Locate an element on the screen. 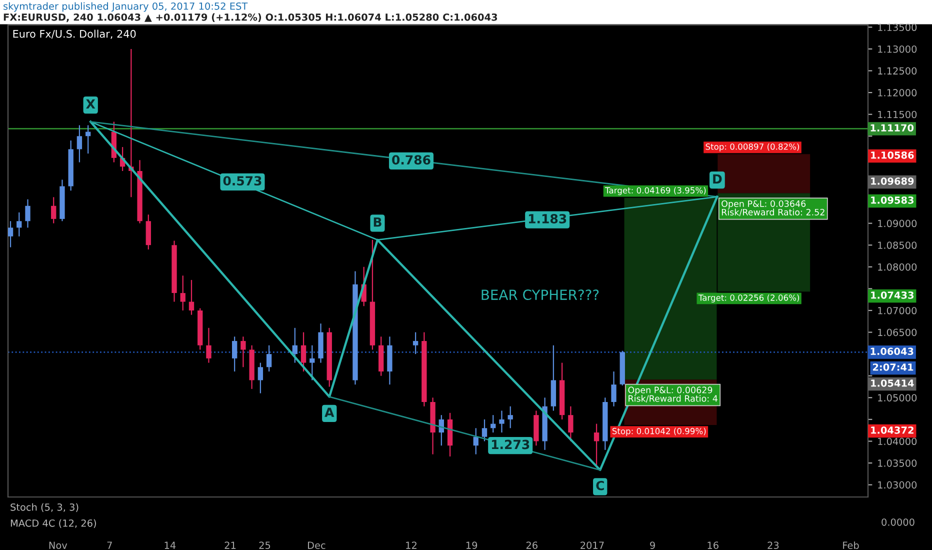  x-tick-label: Dec is located at coordinates (317, 545).